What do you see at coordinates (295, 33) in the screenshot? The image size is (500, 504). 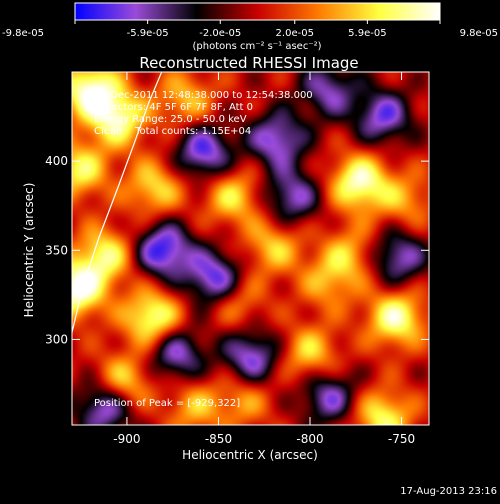 I see `colorbar-tick-label: 2.0e-05` at bounding box center [295, 33].